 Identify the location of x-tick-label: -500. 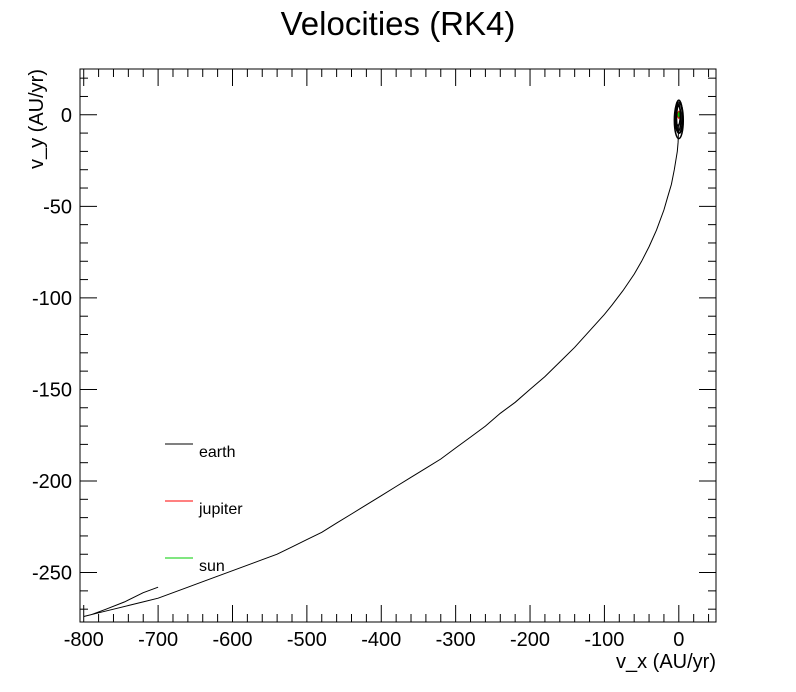
(307, 640).